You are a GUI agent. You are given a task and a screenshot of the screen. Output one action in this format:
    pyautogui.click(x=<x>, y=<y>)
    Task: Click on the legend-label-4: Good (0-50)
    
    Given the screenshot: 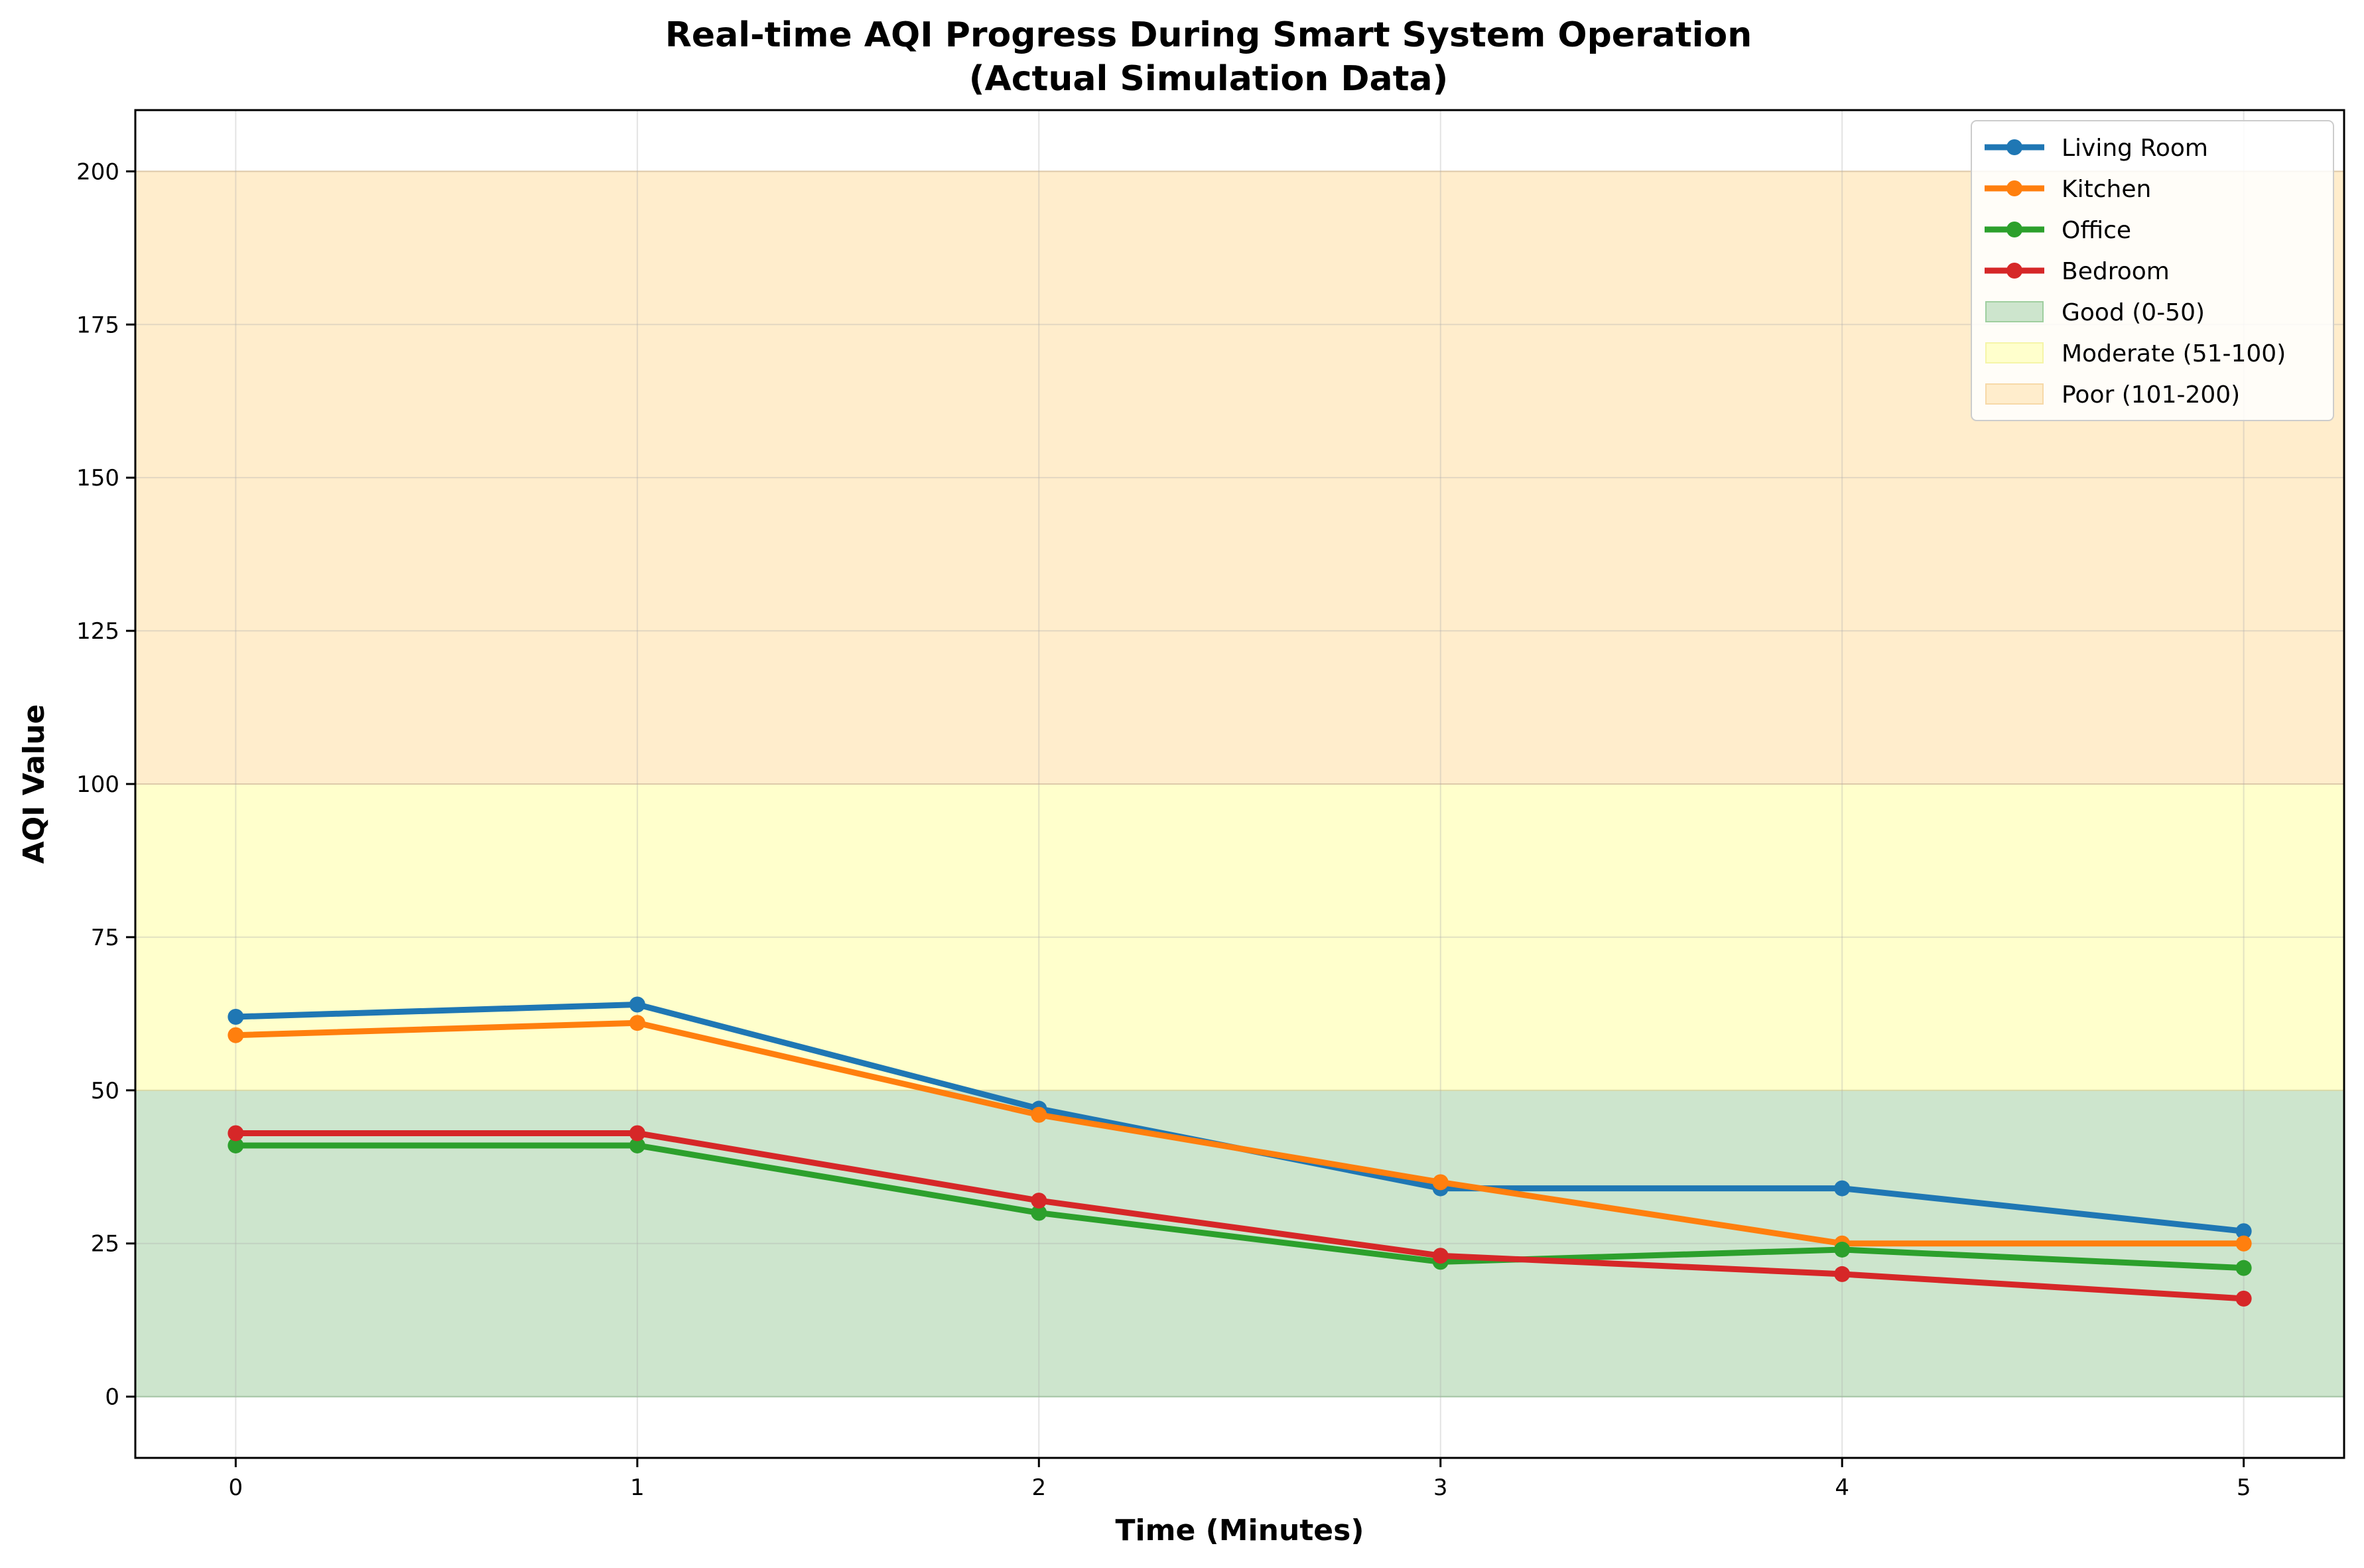 What is the action you would take?
    pyautogui.click(x=2133, y=312)
    